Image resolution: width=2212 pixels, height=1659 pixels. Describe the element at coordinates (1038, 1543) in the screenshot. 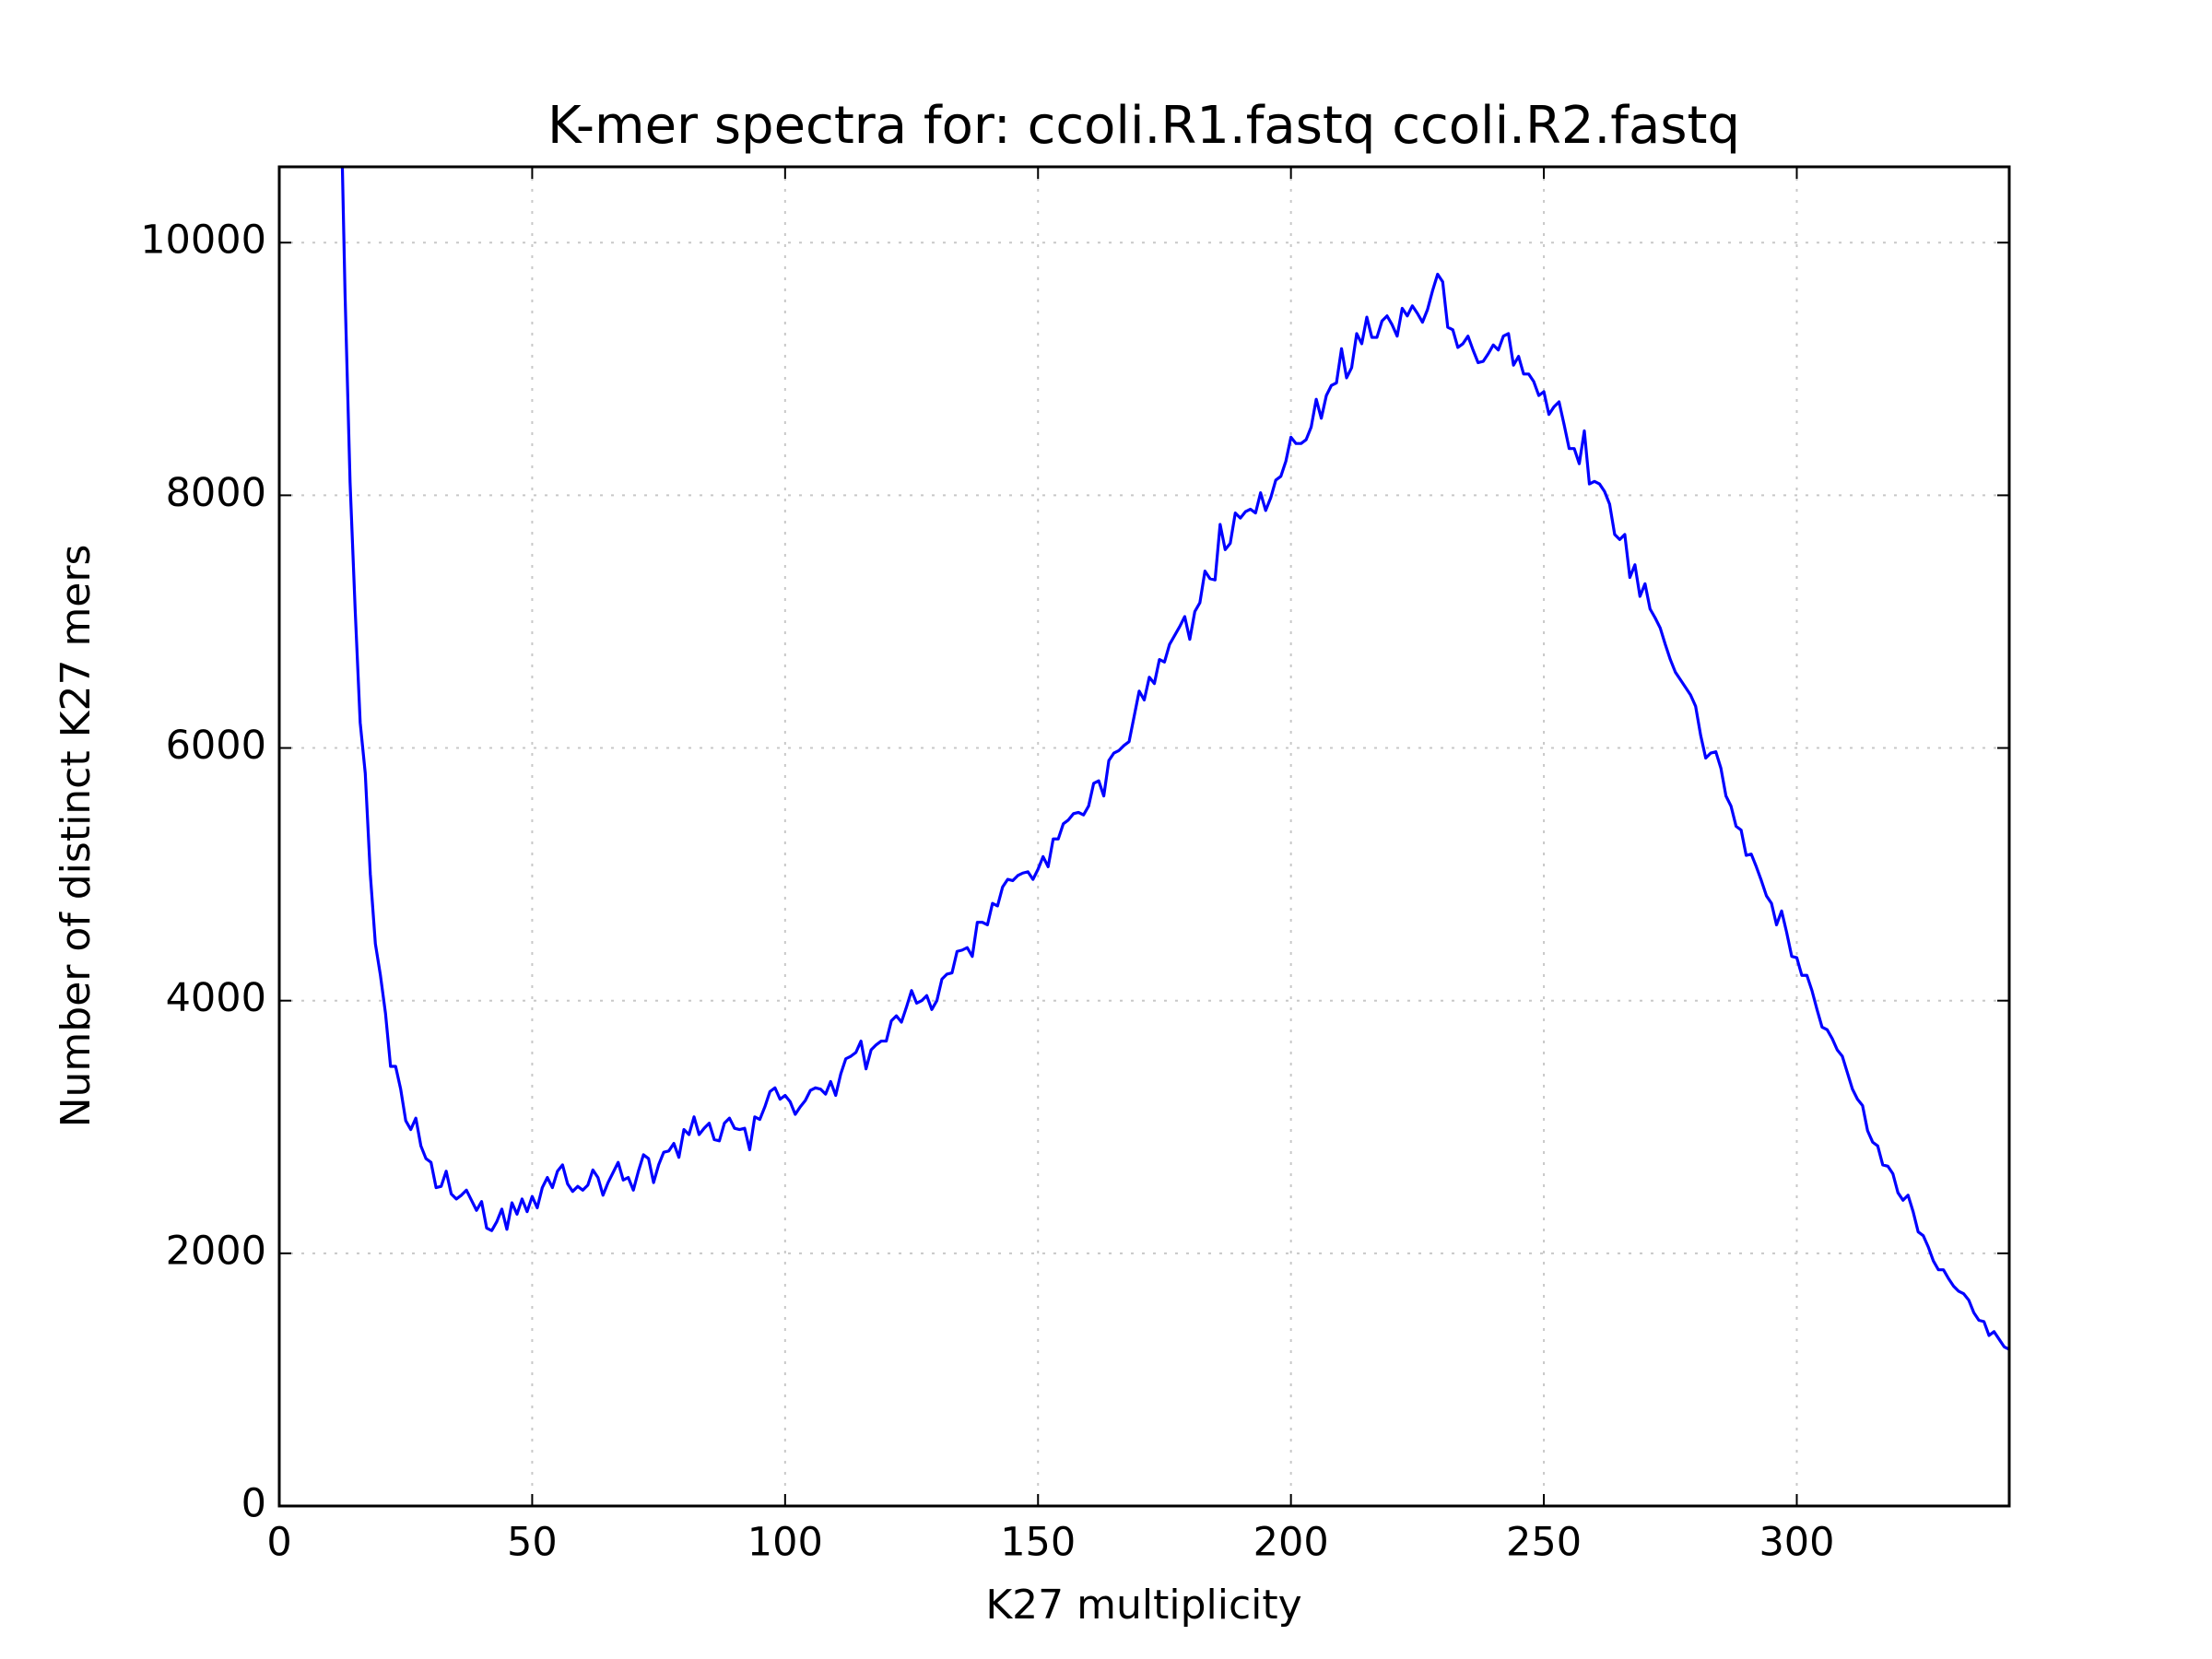

I see `x-tick-label: 150` at that location.